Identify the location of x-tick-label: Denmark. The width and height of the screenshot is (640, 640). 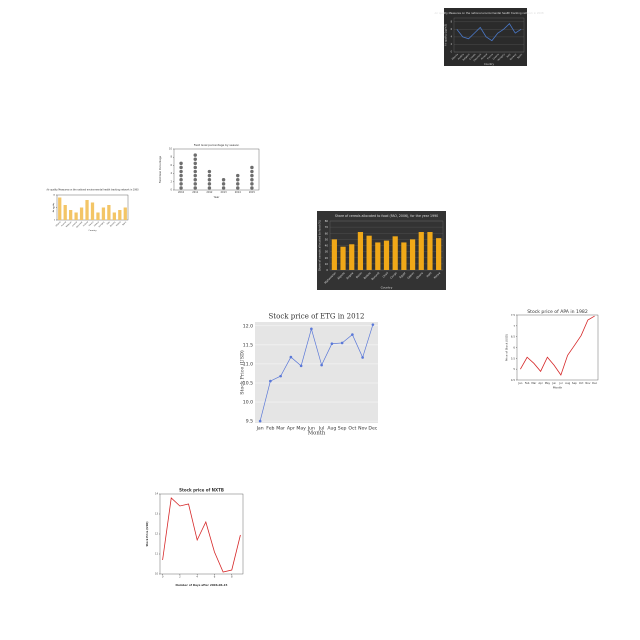
(79, 224).